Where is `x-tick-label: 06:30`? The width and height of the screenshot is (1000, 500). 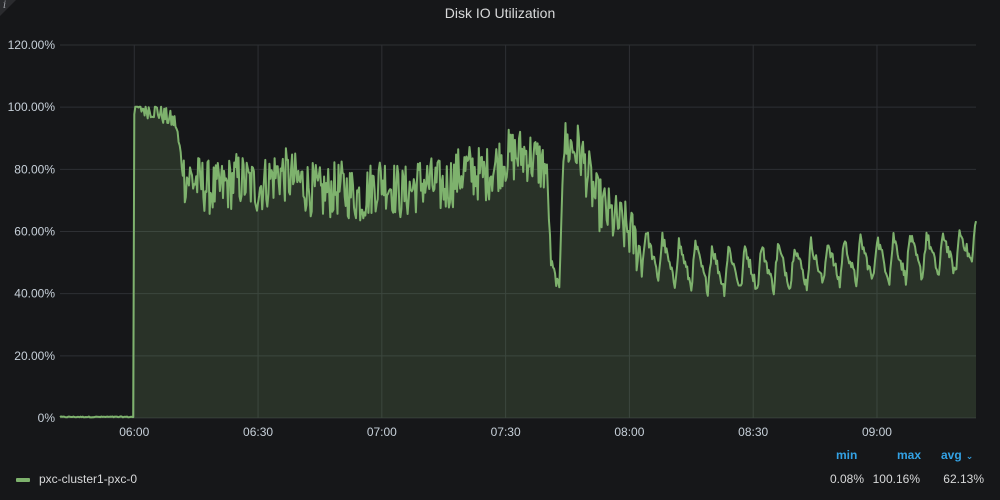
x-tick-label: 06:30 is located at coordinates (258, 432).